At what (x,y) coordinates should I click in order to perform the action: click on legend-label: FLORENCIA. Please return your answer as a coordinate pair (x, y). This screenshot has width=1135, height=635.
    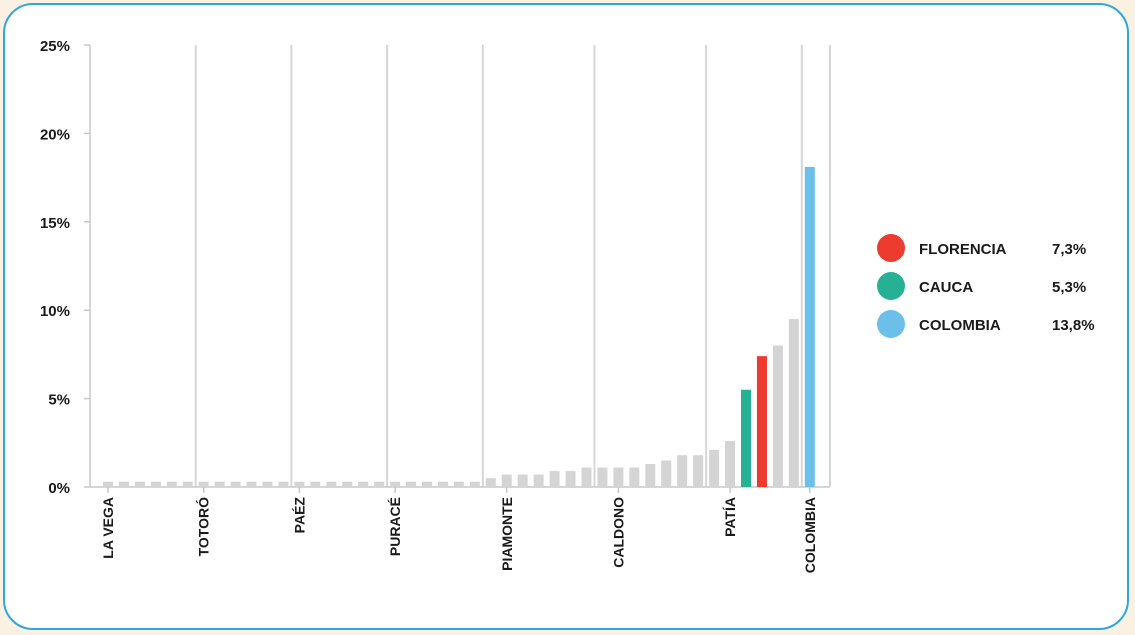
    Looking at the image, I should click on (963, 249).